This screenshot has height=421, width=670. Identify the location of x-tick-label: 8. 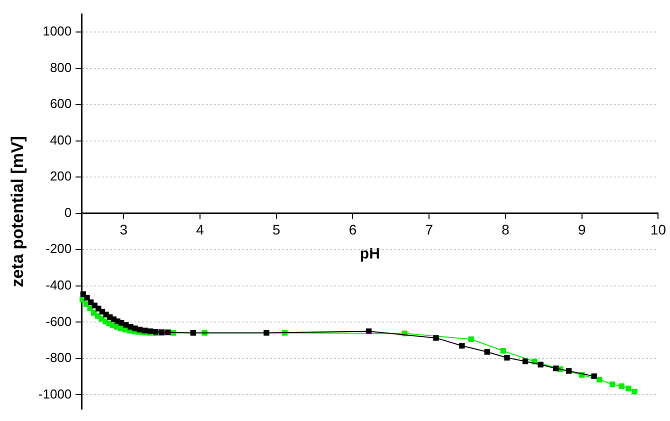
(506, 230).